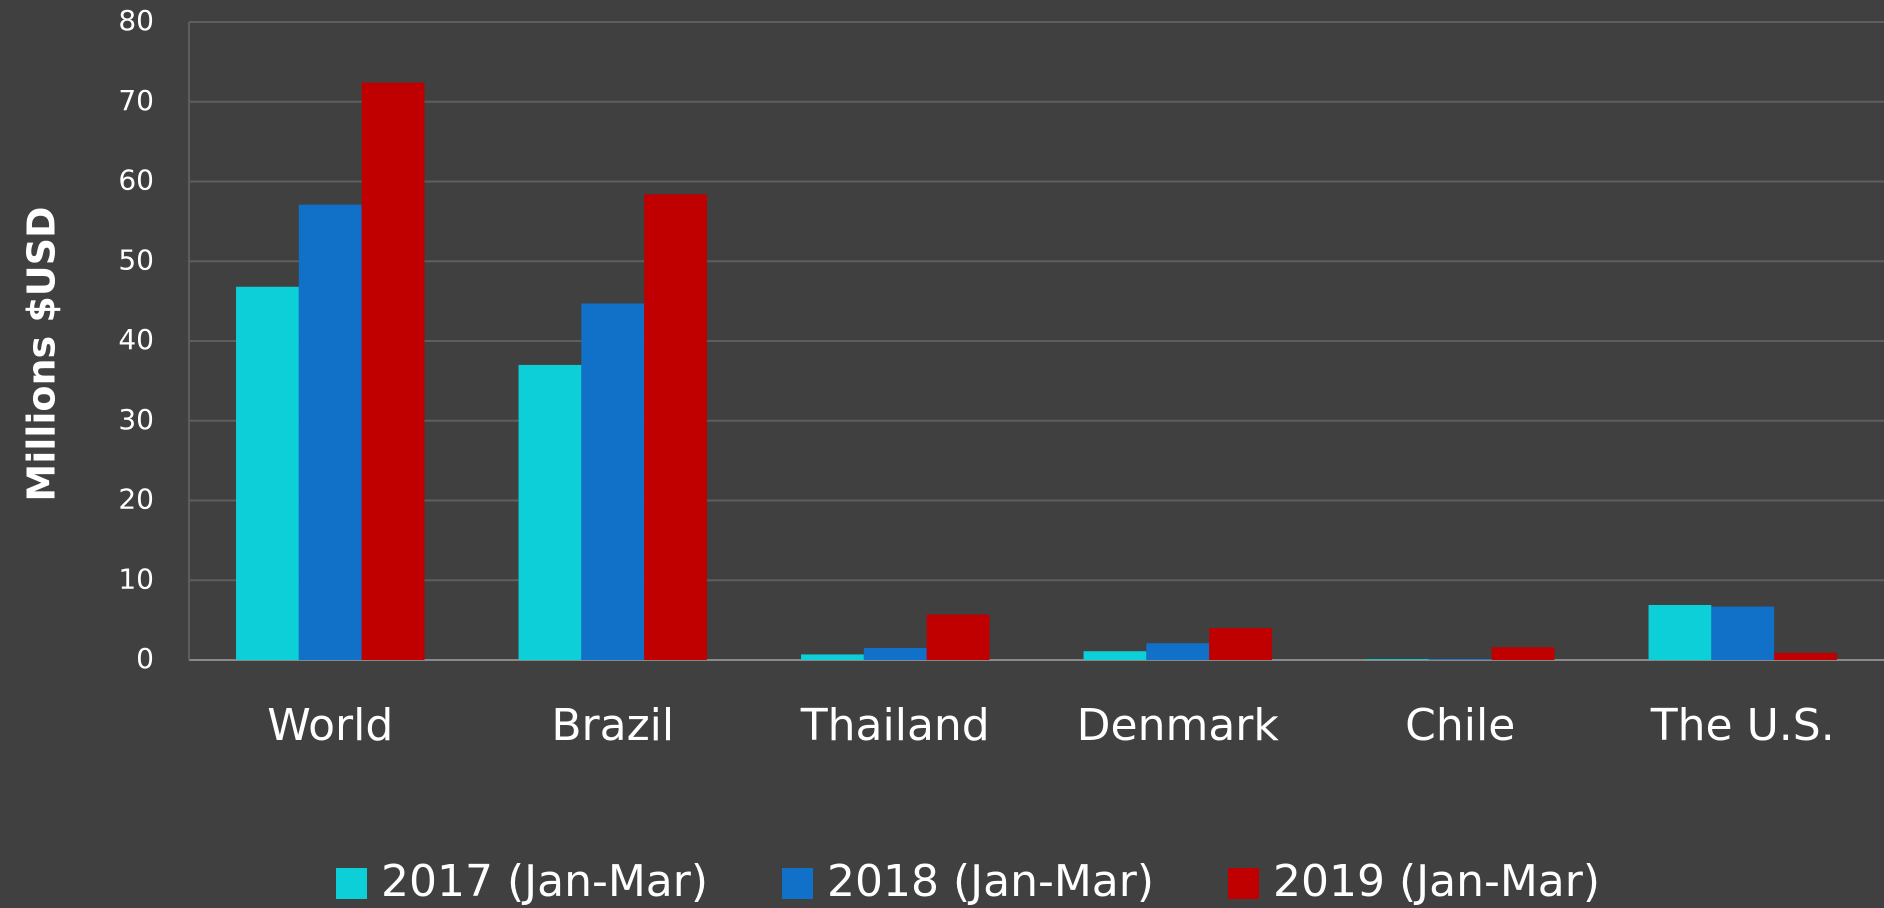 Image resolution: width=1884 pixels, height=908 pixels. What do you see at coordinates (990, 881) in the screenshot?
I see `legend-label: 2018 (Jan-Mar)` at bounding box center [990, 881].